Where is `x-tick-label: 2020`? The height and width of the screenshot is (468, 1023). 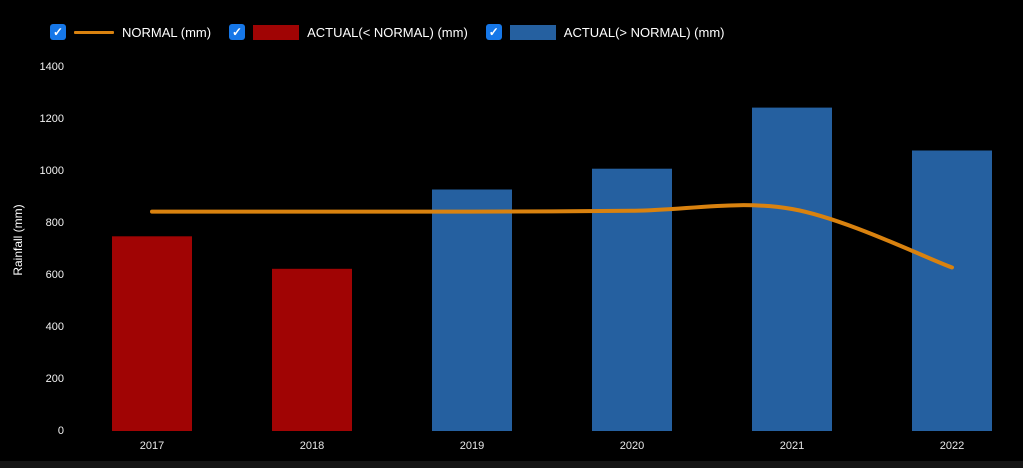
x-tick-label: 2020 is located at coordinates (632, 446).